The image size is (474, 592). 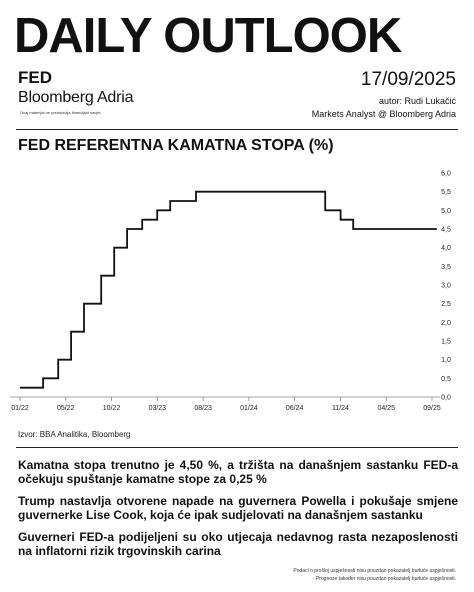 I want to click on x-tick-label: 05/22, so click(x=66, y=408).